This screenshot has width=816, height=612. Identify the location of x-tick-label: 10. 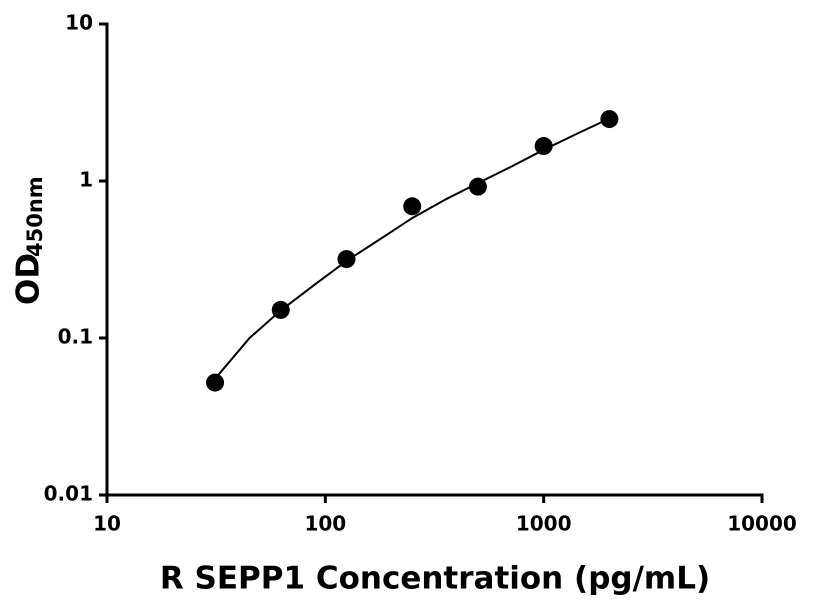
(107, 524).